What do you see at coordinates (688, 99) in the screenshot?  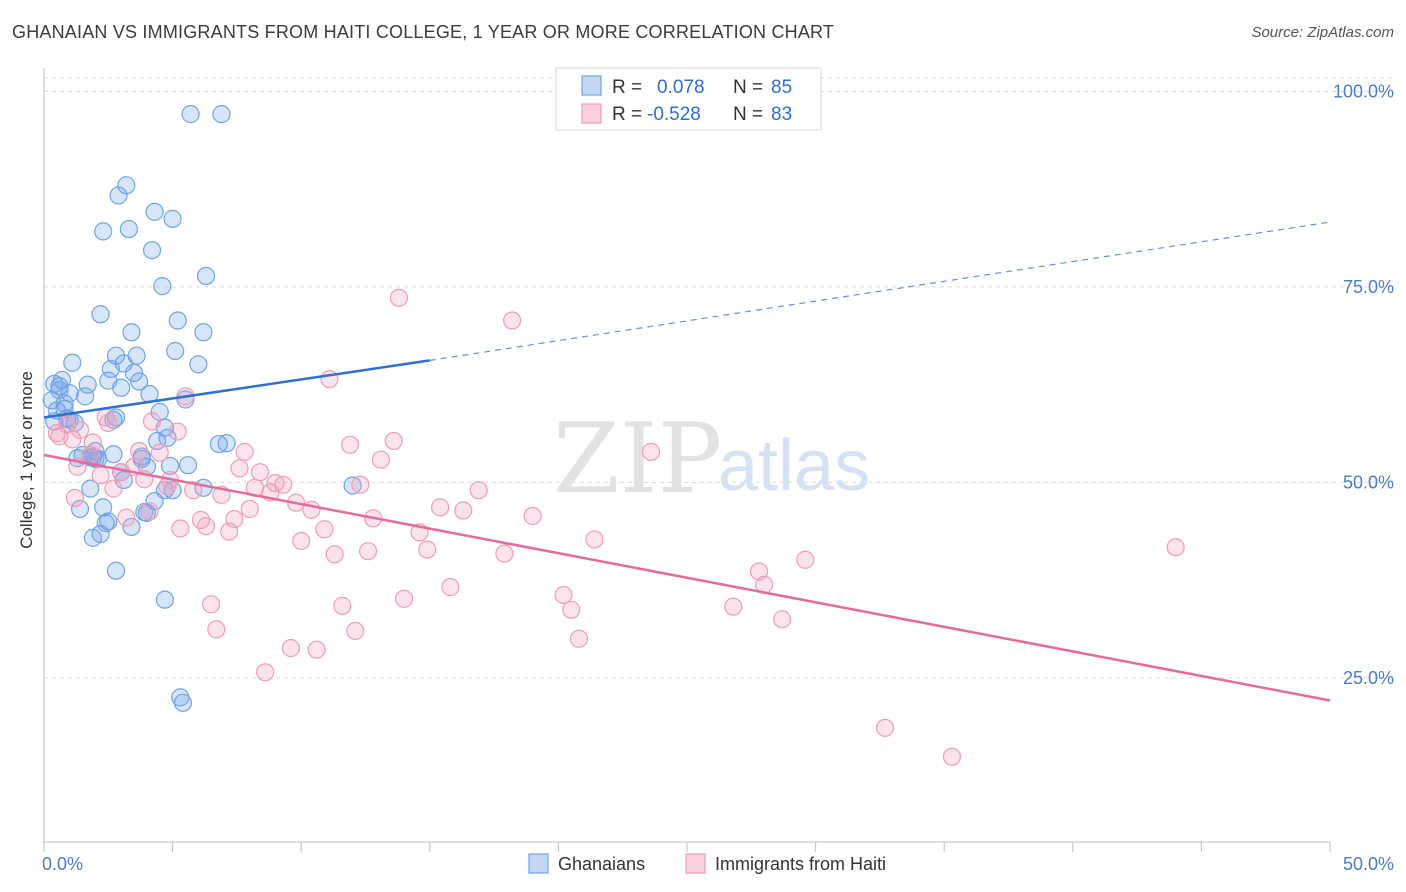 I see `legend-box: R = 0.078 N = 85 R = -0.528 N = 83` at bounding box center [688, 99].